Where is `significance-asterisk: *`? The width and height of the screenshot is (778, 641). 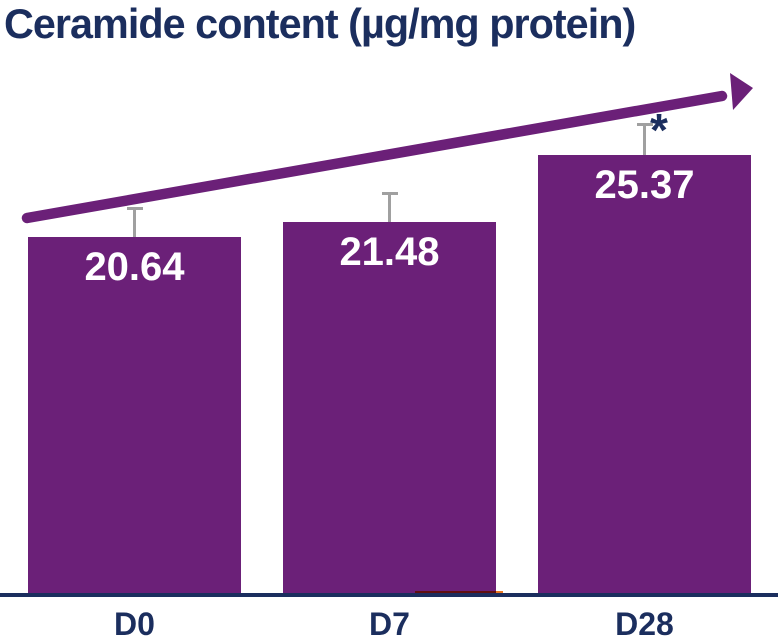 significance-asterisk: * is located at coordinates (659, 130).